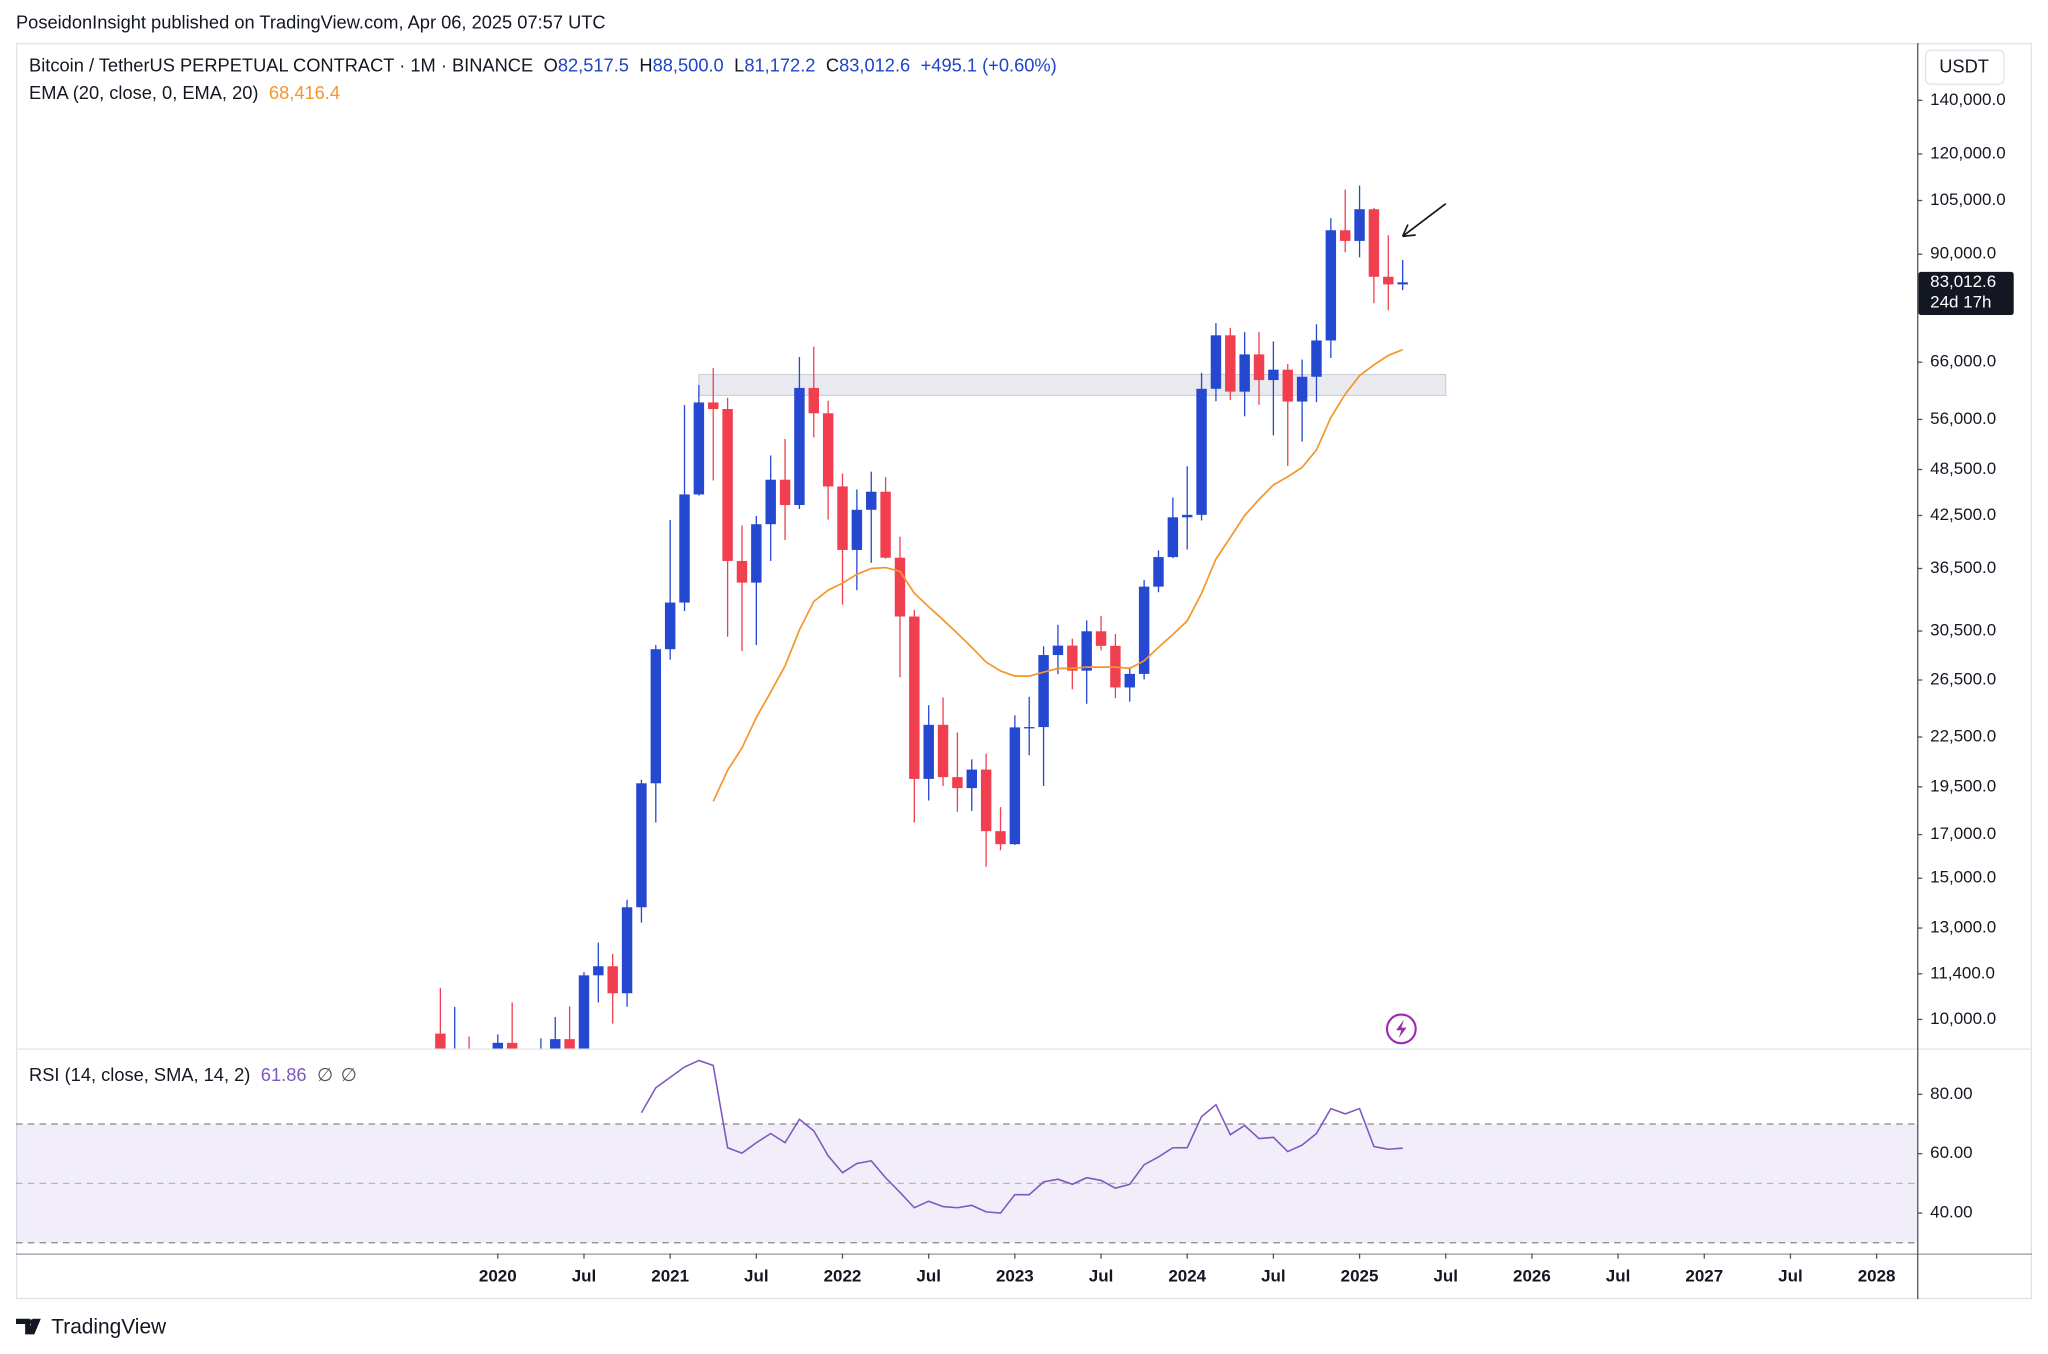 Image resolution: width=2048 pixels, height=1354 pixels. What do you see at coordinates (688, 64) in the screenshot?
I see `high-value: 88,500.0` at bounding box center [688, 64].